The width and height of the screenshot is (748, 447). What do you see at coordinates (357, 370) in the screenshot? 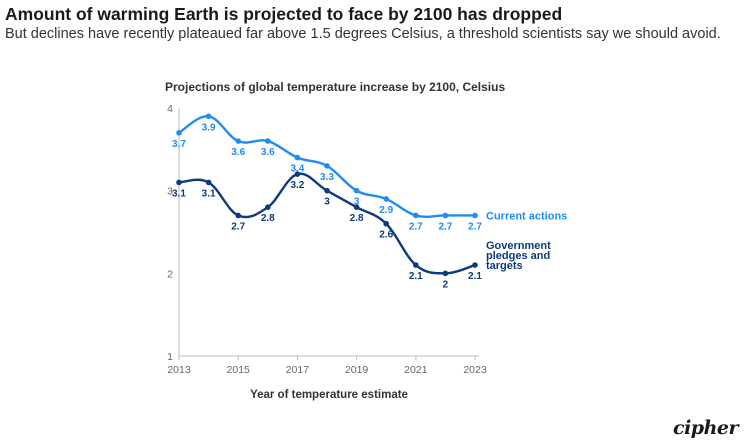
I see `x-tick-label: 2019` at bounding box center [357, 370].